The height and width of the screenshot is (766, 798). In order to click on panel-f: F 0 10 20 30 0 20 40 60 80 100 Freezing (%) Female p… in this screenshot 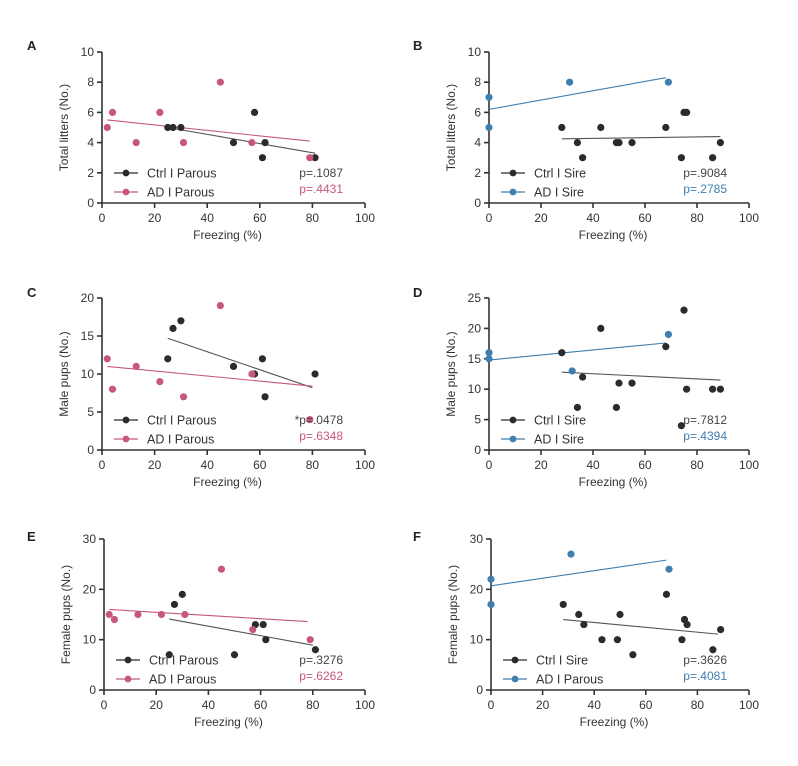, I will do `click(586, 629)`.